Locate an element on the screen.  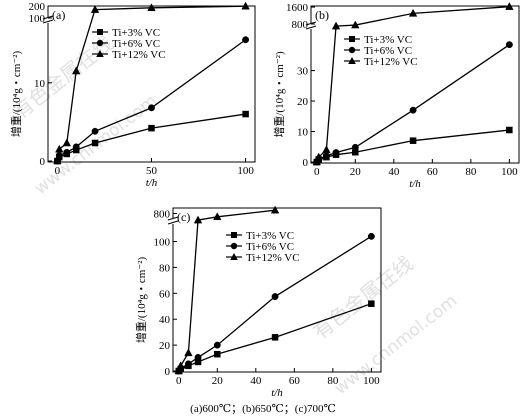
y-tick-label: 60 is located at coordinates (165, 294).